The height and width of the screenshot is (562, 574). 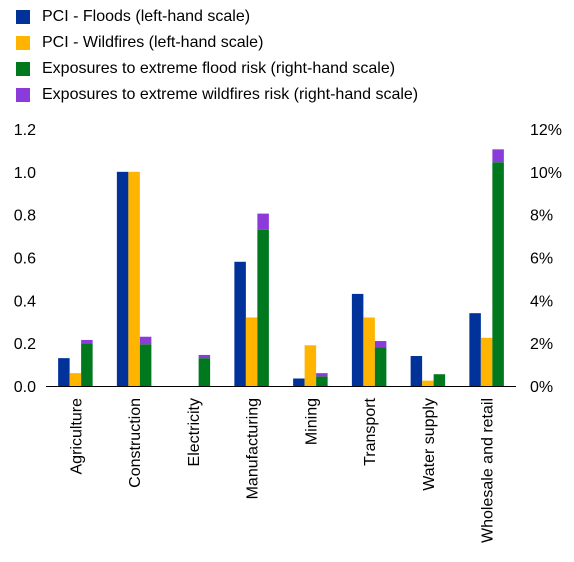 I want to click on left-tick-label: 0.6, so click(x=25, y=259).